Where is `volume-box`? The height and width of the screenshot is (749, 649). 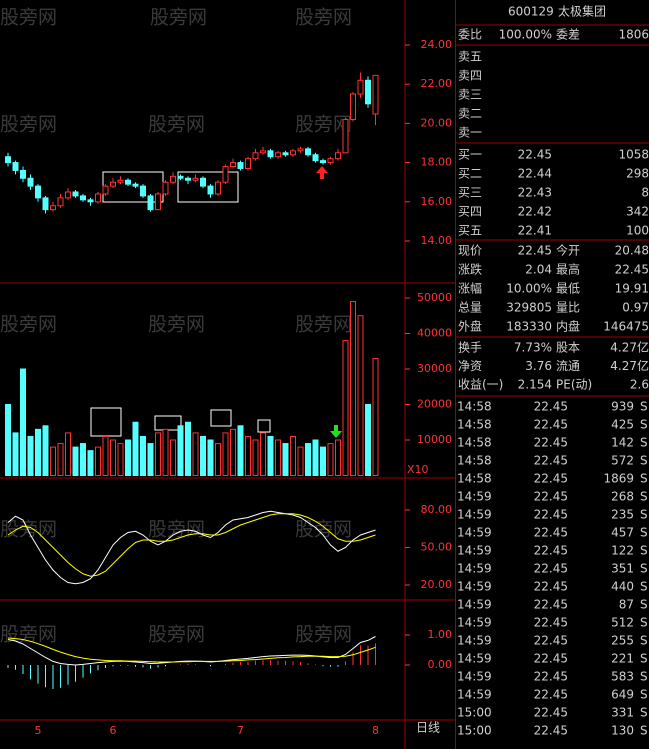 volume-box is located at coordinates (221, 418).